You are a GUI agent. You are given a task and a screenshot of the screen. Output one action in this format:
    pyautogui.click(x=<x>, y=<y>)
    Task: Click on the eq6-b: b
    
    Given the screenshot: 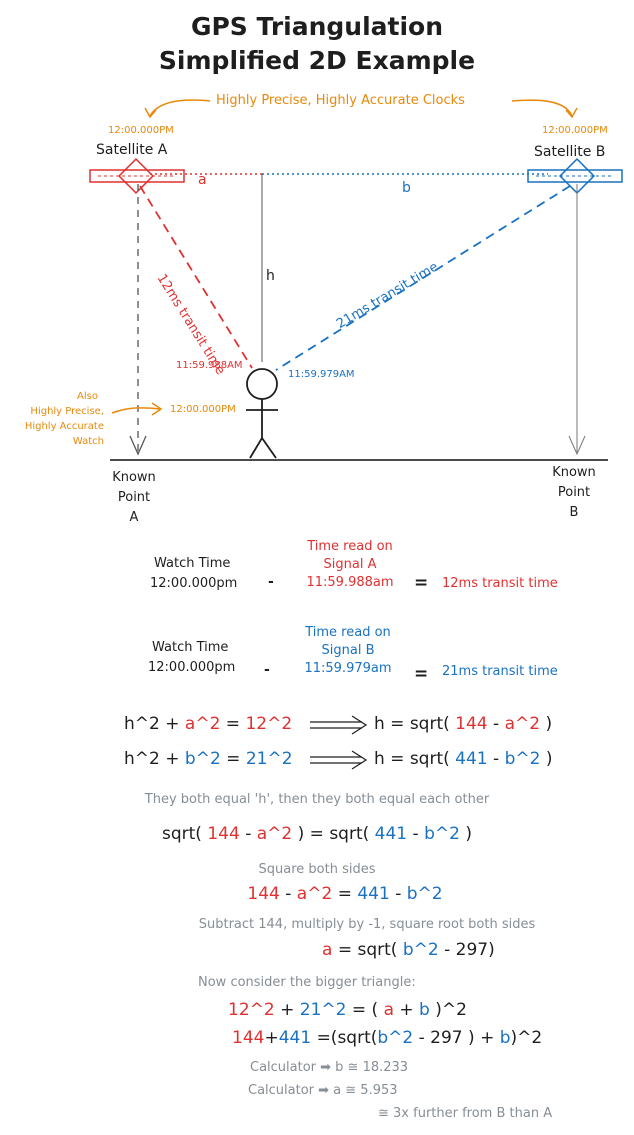 What is the action you would take?
    pyautogui.click(x=424, y=1010)
    